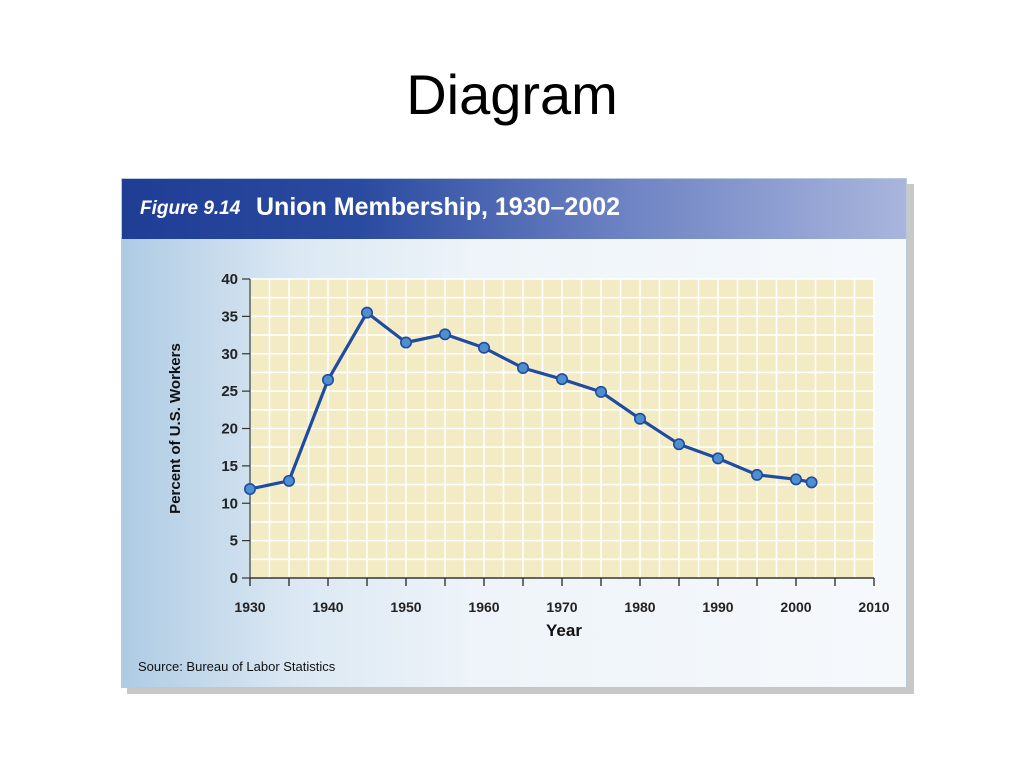  What do you see at coordinates (229, 503) in the screenshot?
I see `y-tick-label: 10` at bounding box center [229, 503].